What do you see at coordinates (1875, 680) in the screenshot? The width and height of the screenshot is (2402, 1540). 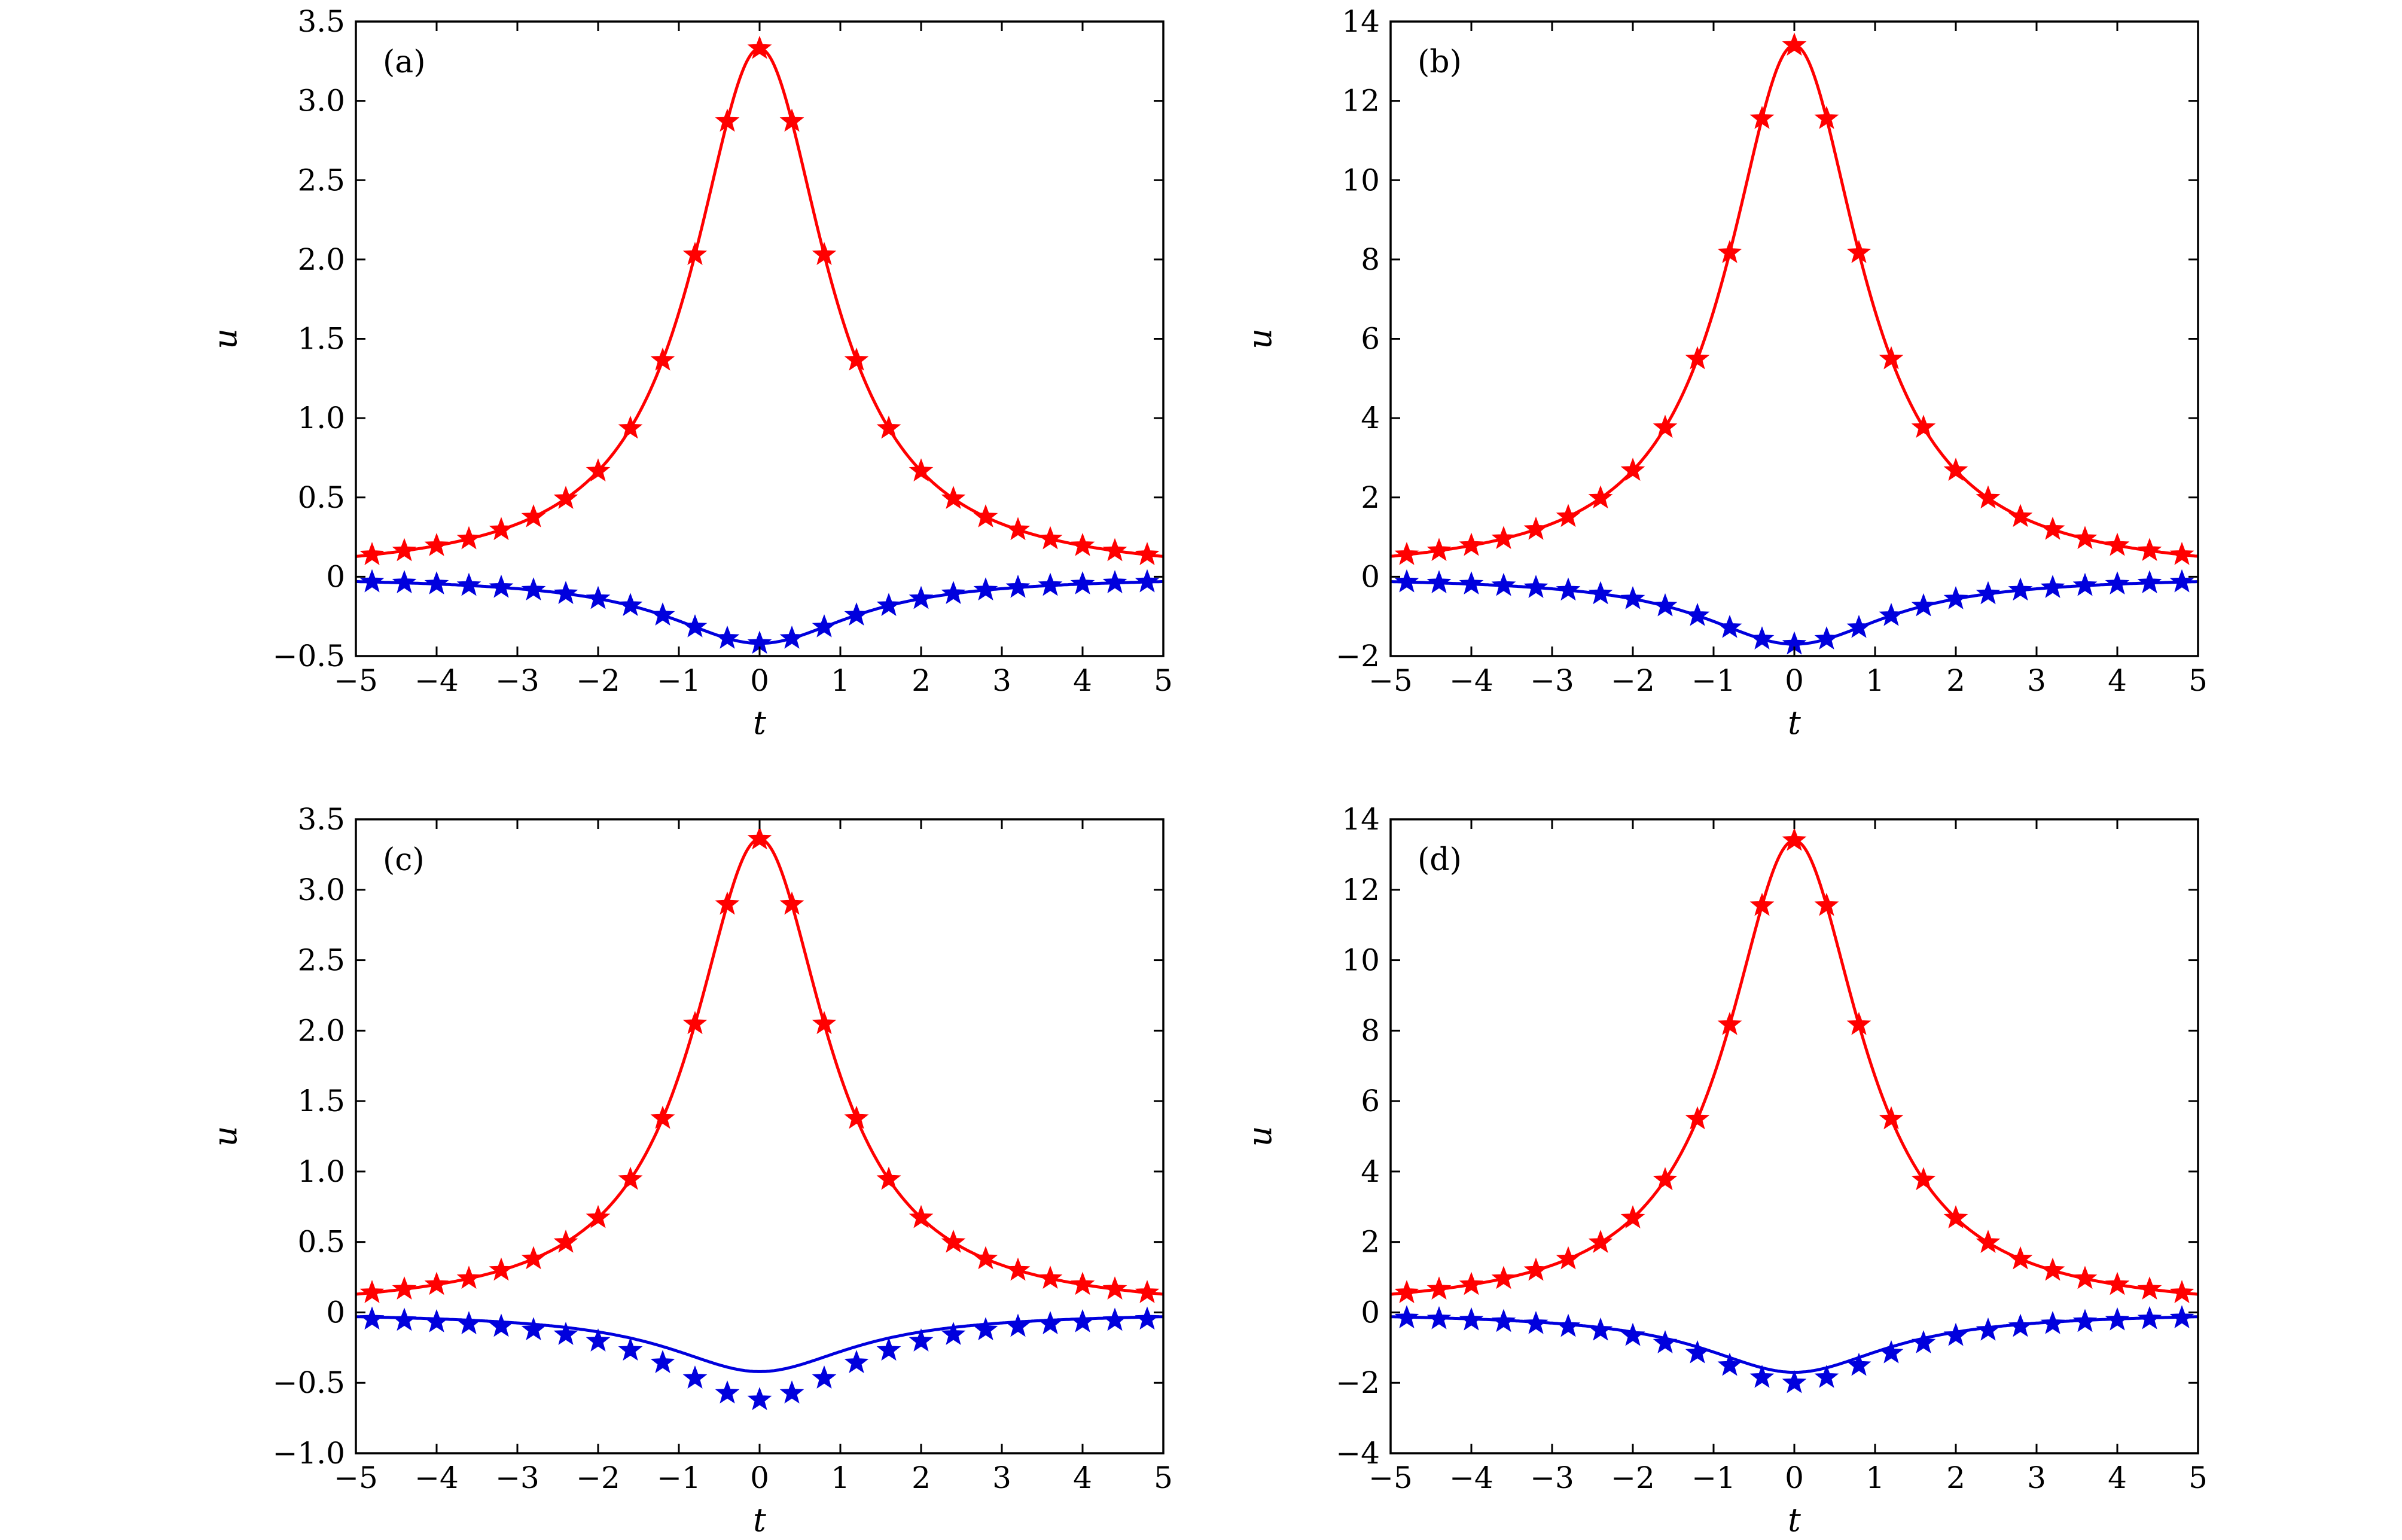 I see `x-tick-label: 1` at bounding box center [1875, 680].